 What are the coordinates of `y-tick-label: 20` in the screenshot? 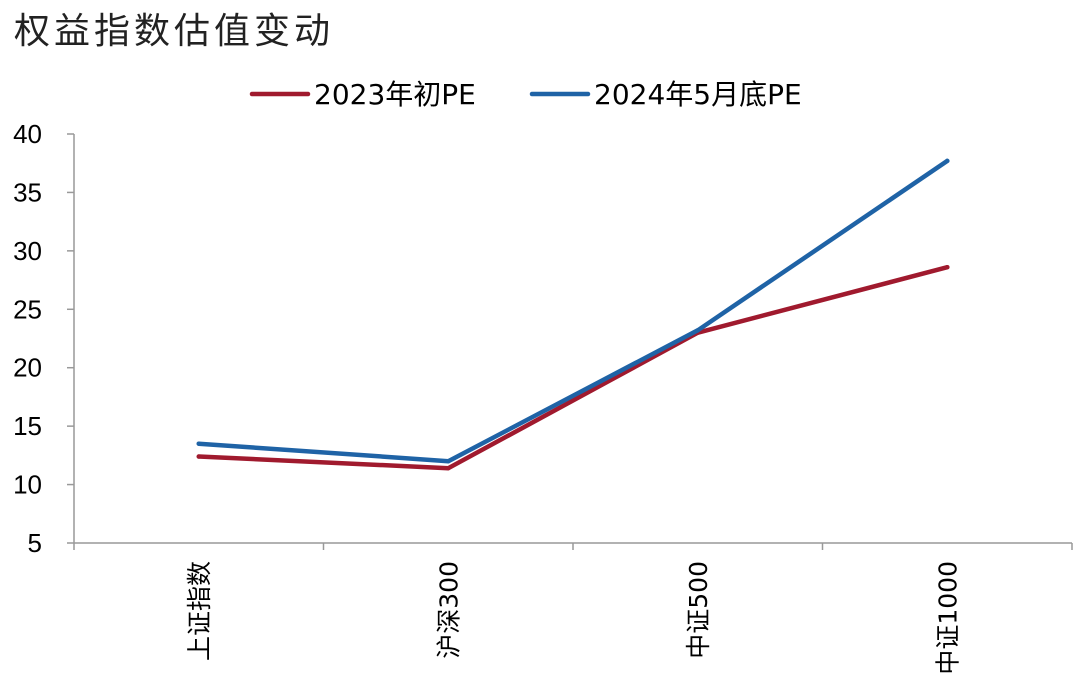 It's located at (27, 368).